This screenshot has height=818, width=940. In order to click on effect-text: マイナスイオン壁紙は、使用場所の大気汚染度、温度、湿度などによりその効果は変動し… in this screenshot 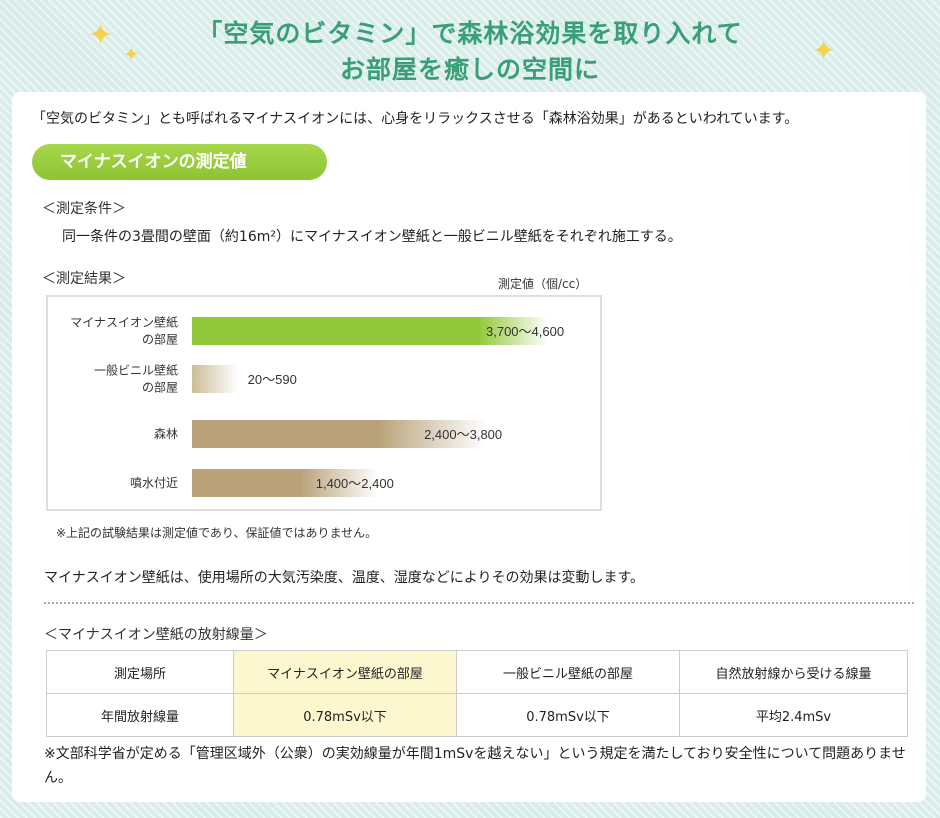, I will do `click(344, 578)`.